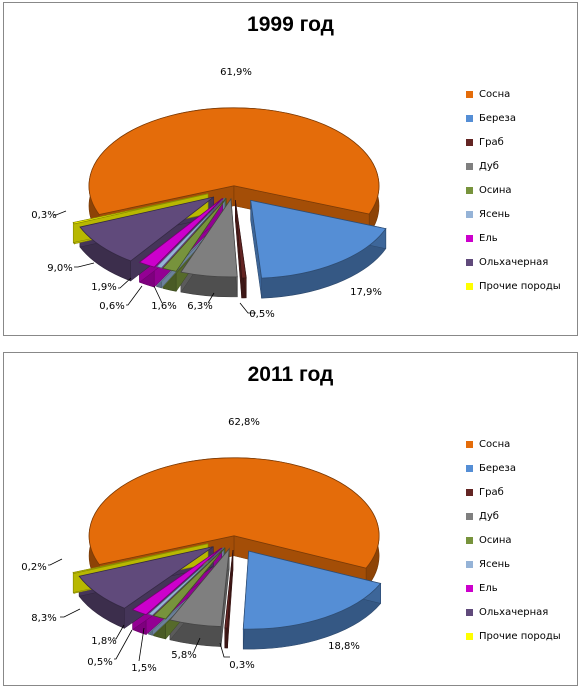 Image resolution: width=584 pixels, height=698 pixels. Describe the element at coordinates (141, 644) in the screenshot. I see `leader-line-osina` at that location.